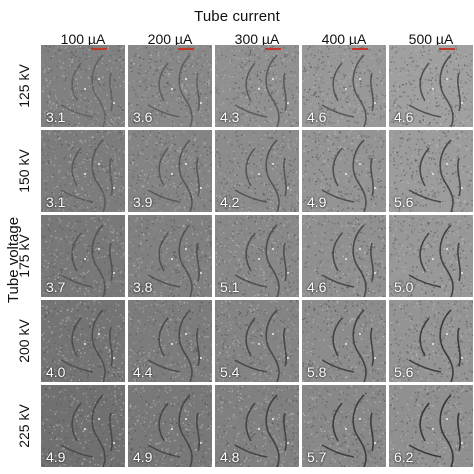 The width and height of the screenshot is (474, 474). What do you see at coordinates (230, 117) in the screenshot?
I see `tile-value-label: 4.3` at bounding box center [230, 117].